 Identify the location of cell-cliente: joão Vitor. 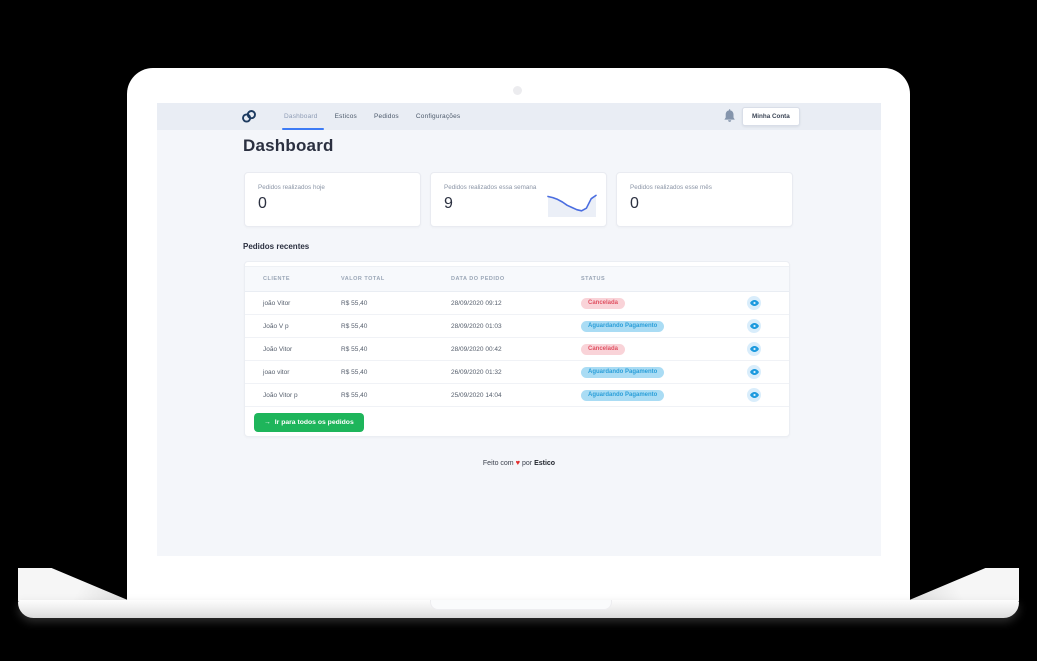
(277, 303).